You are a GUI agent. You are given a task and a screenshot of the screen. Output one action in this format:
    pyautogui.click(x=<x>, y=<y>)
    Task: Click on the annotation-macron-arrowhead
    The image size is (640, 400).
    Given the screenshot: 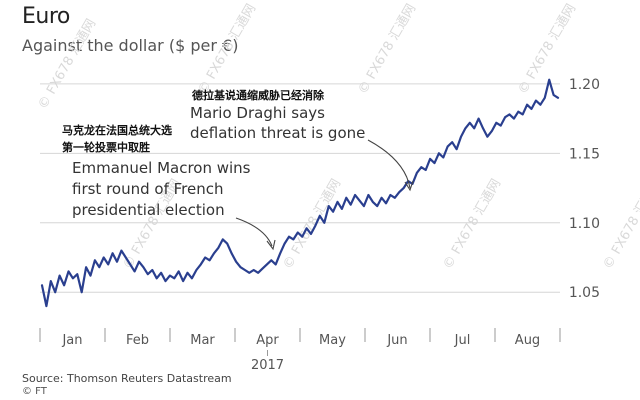 What is the action you would take?
    pyautogui.click(x=271, y=245)
    